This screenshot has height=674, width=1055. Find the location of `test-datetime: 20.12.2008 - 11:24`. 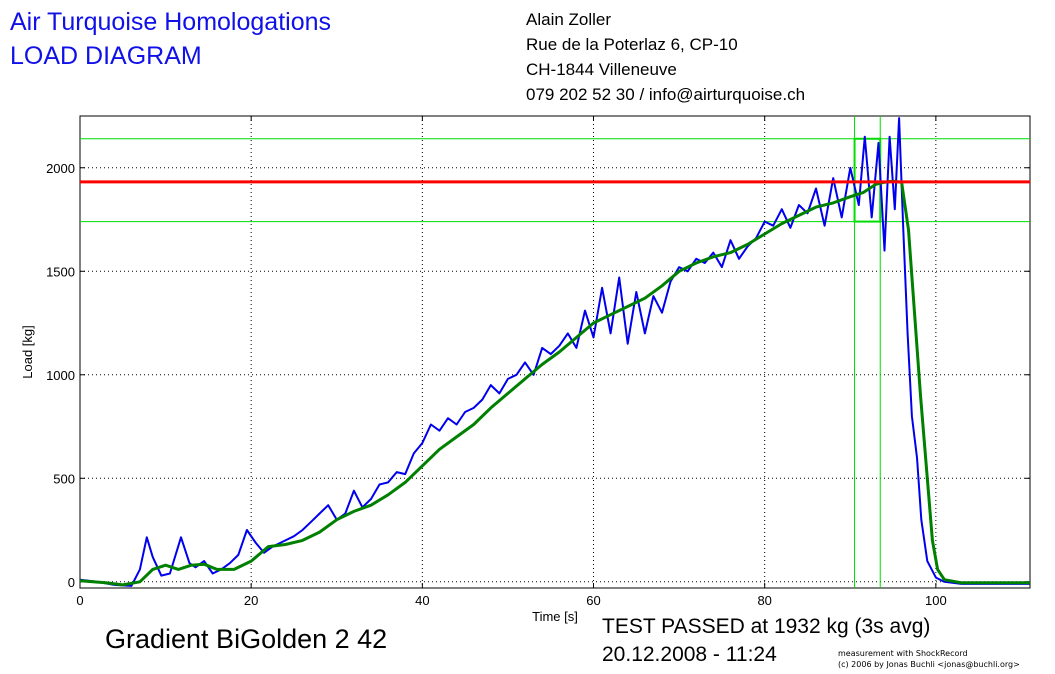

test-datetime: 20.12.2008 - 11:24 is located at coordinates (689, 654).